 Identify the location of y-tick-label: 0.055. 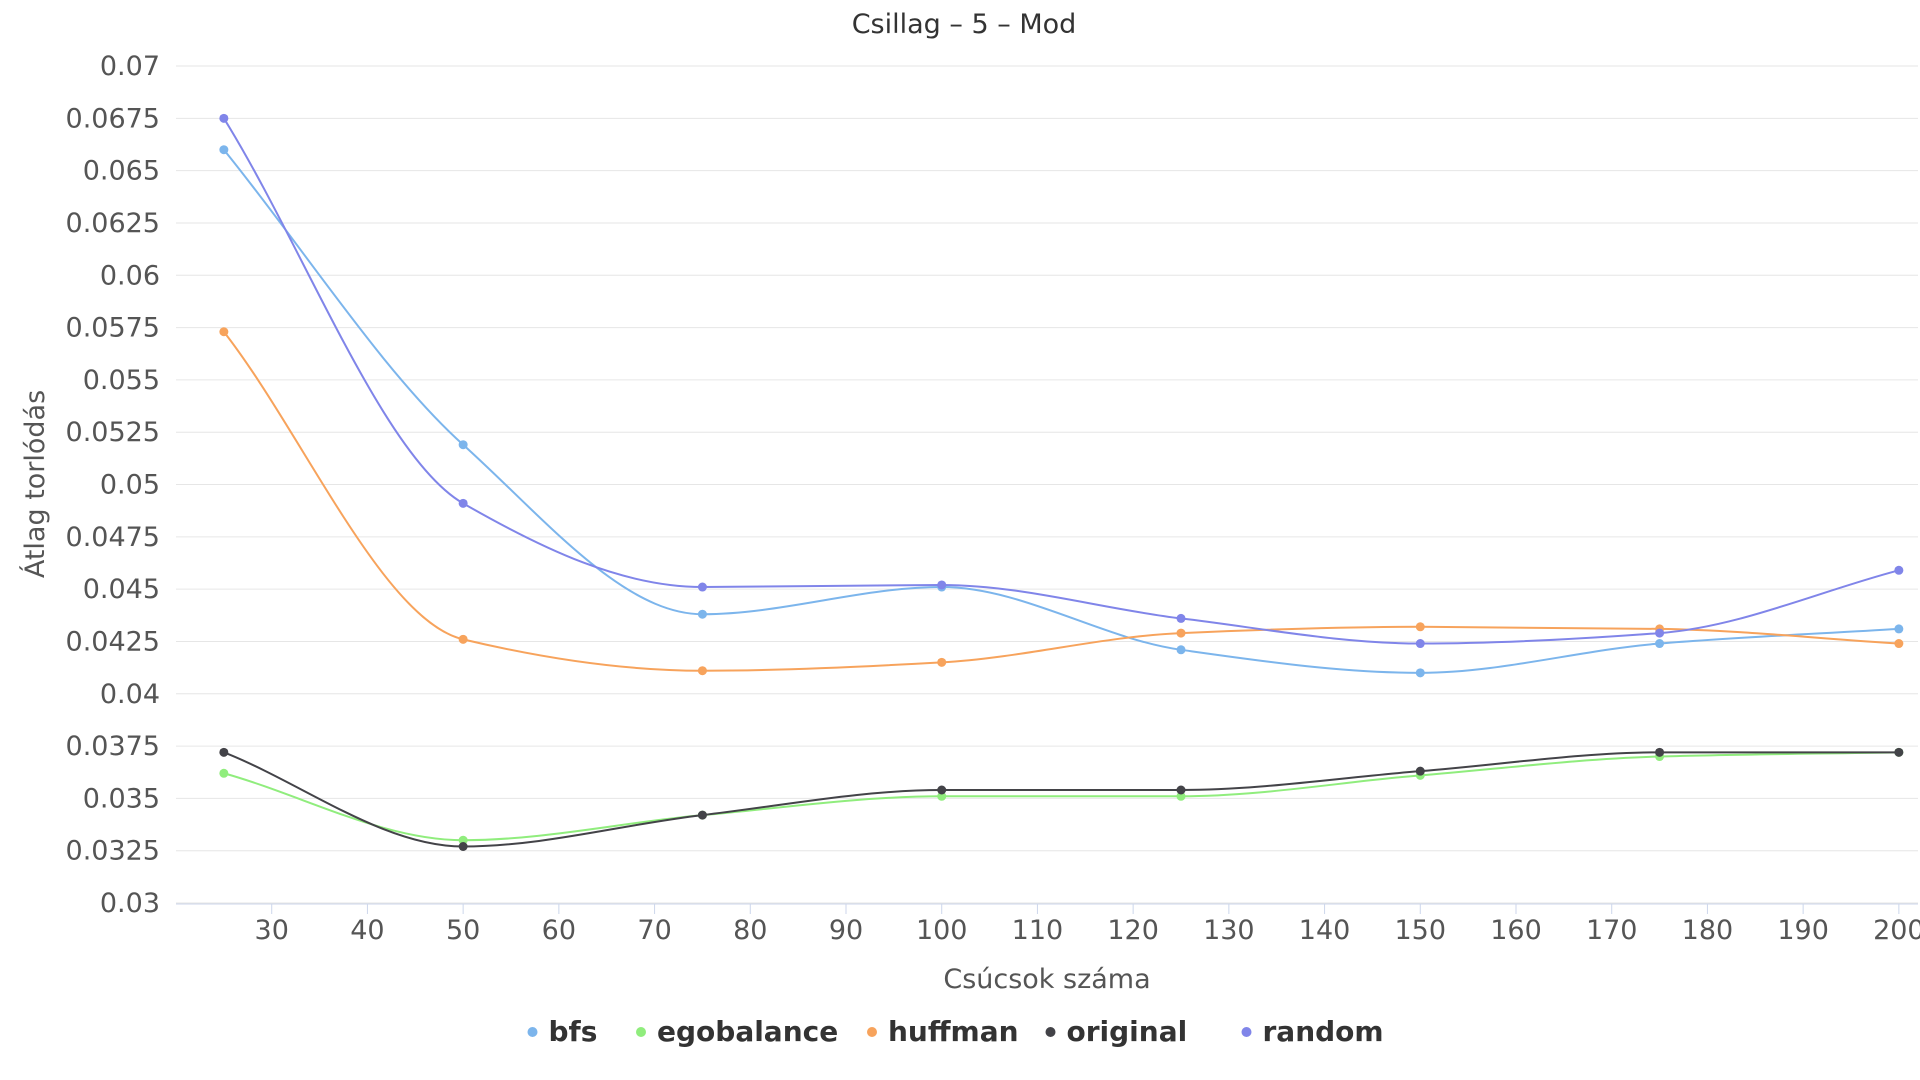
(121, 380).